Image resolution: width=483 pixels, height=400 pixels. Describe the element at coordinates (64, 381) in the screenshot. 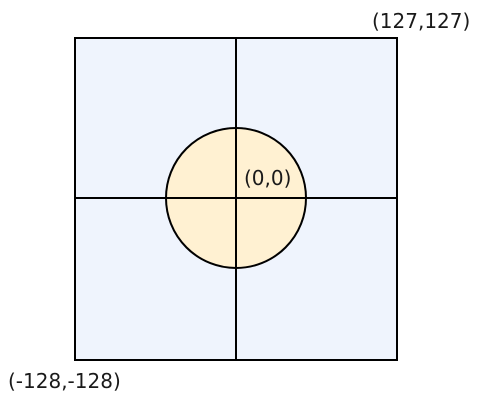

I see `bottom-left-corner-label: (-128,-128)` at that location.